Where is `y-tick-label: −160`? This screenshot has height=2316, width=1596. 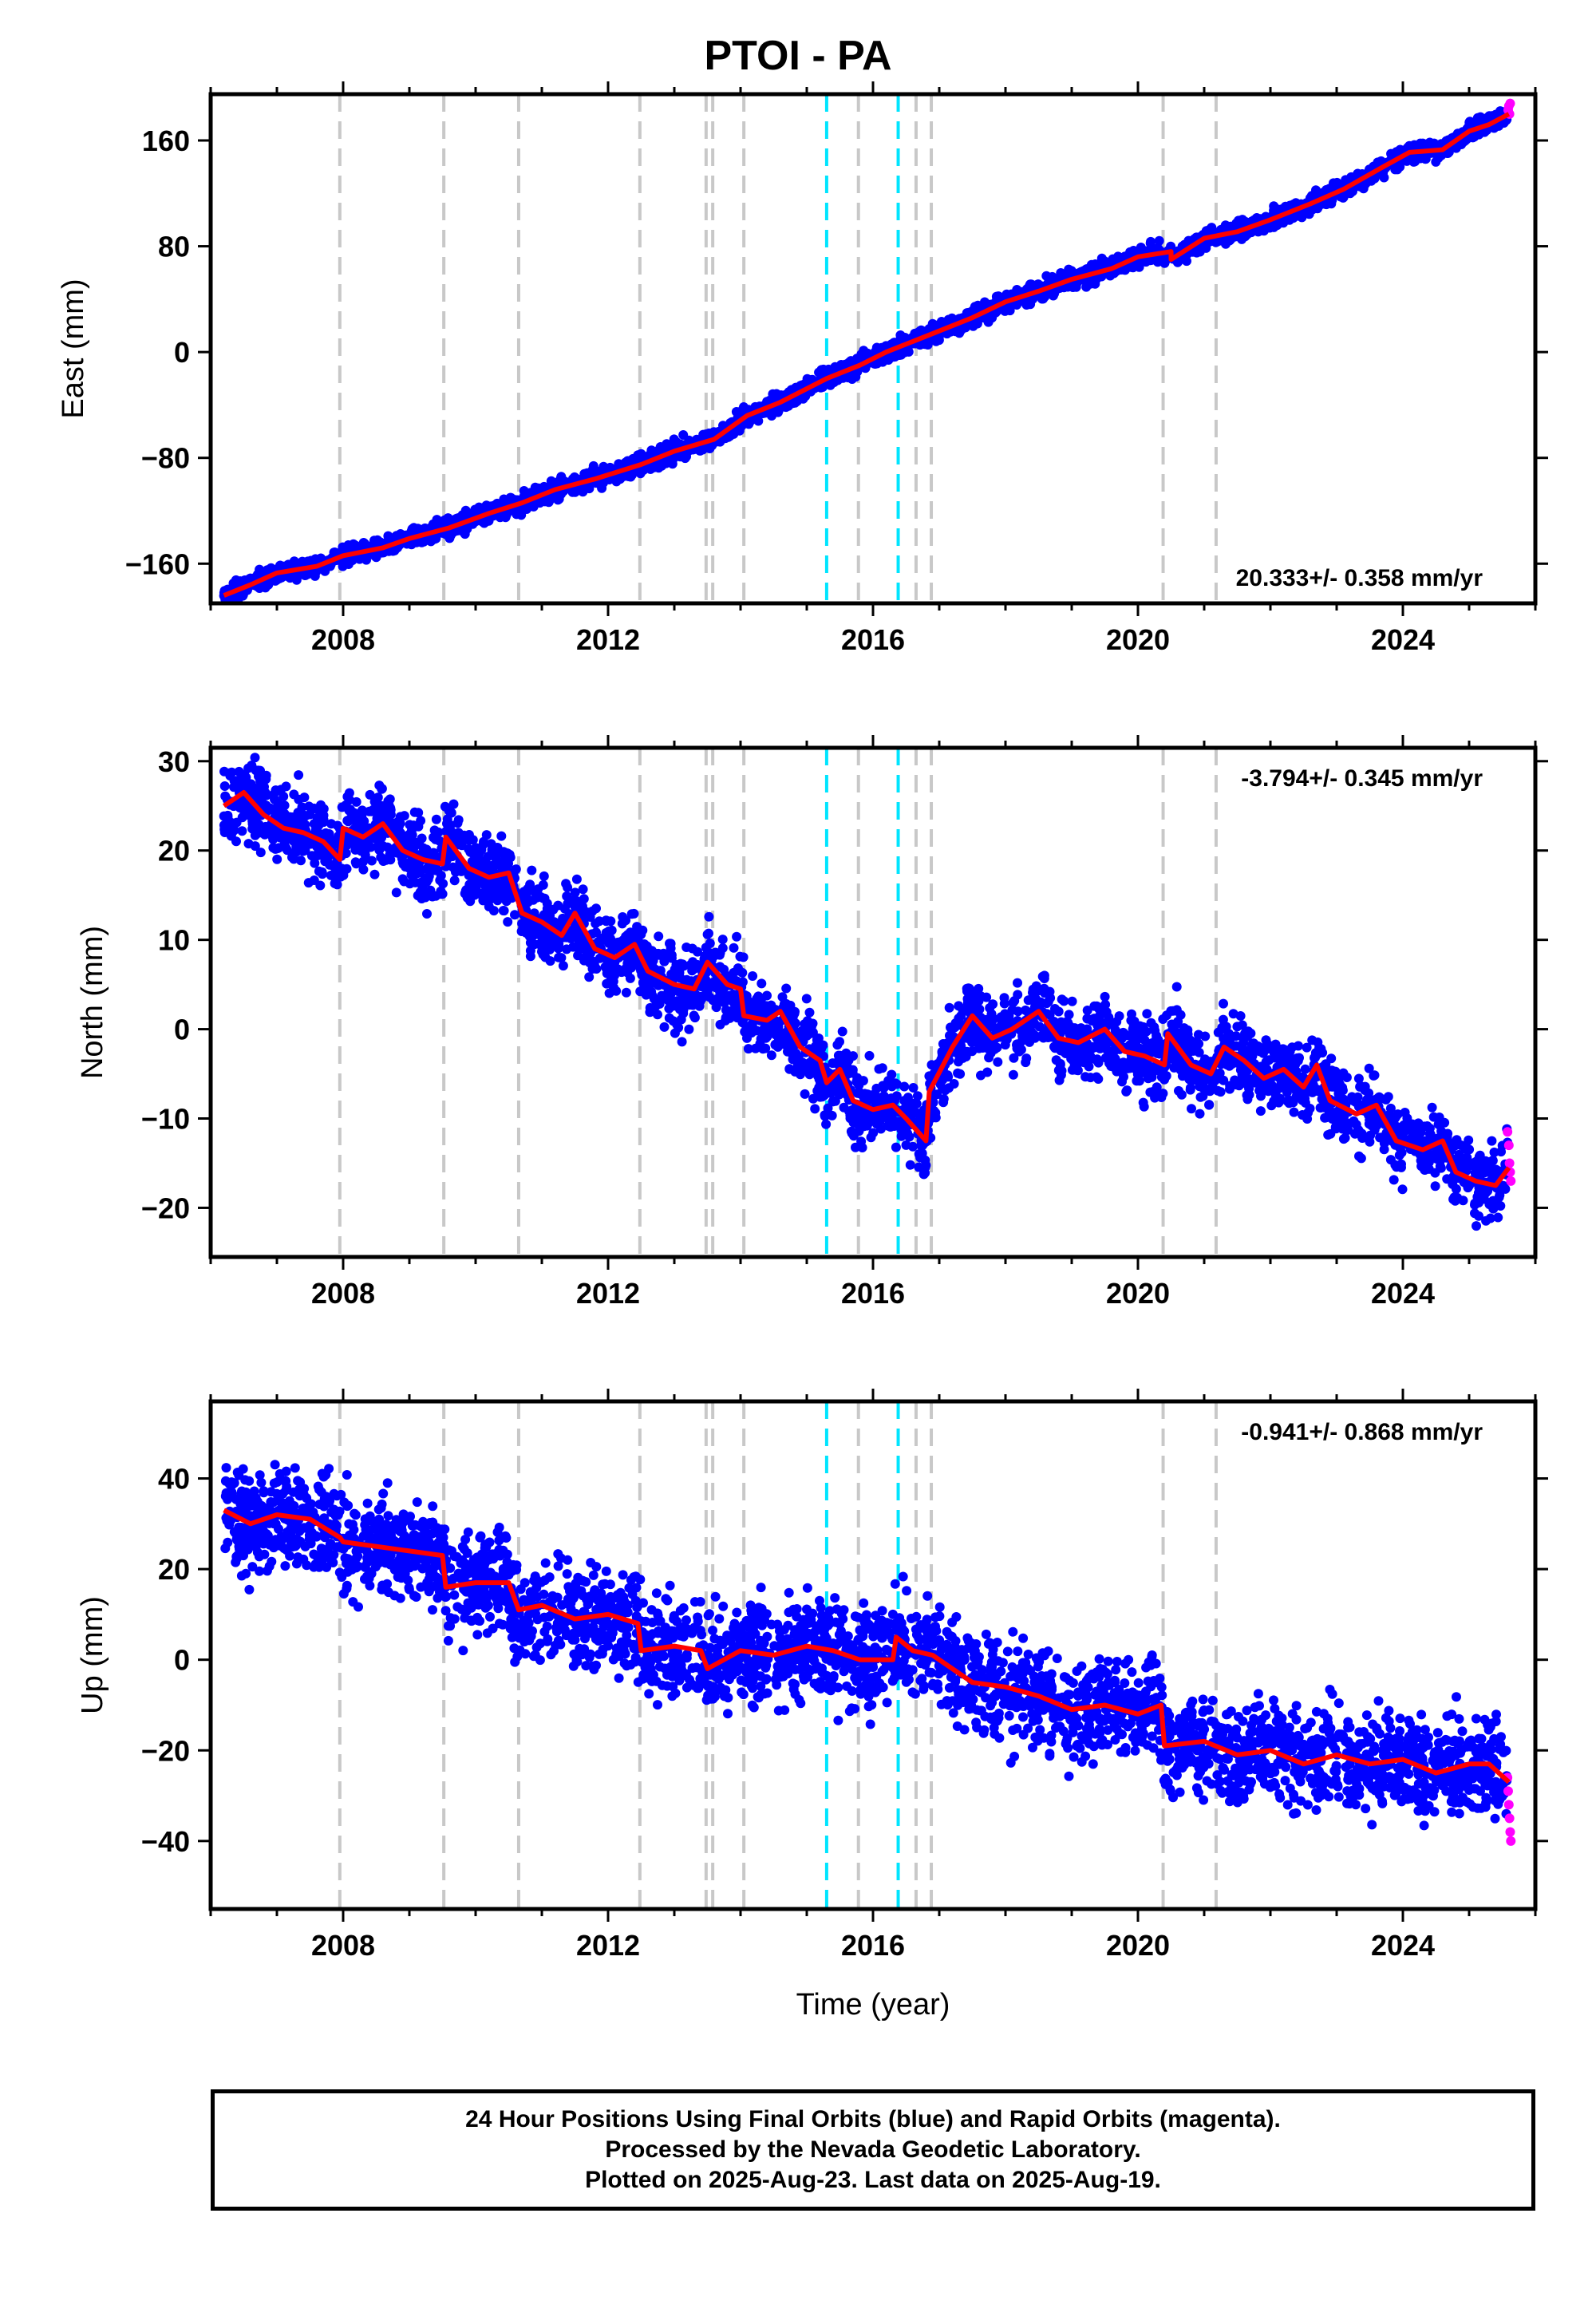
y-tick-label: −160 is located at coordinates (157, 563).